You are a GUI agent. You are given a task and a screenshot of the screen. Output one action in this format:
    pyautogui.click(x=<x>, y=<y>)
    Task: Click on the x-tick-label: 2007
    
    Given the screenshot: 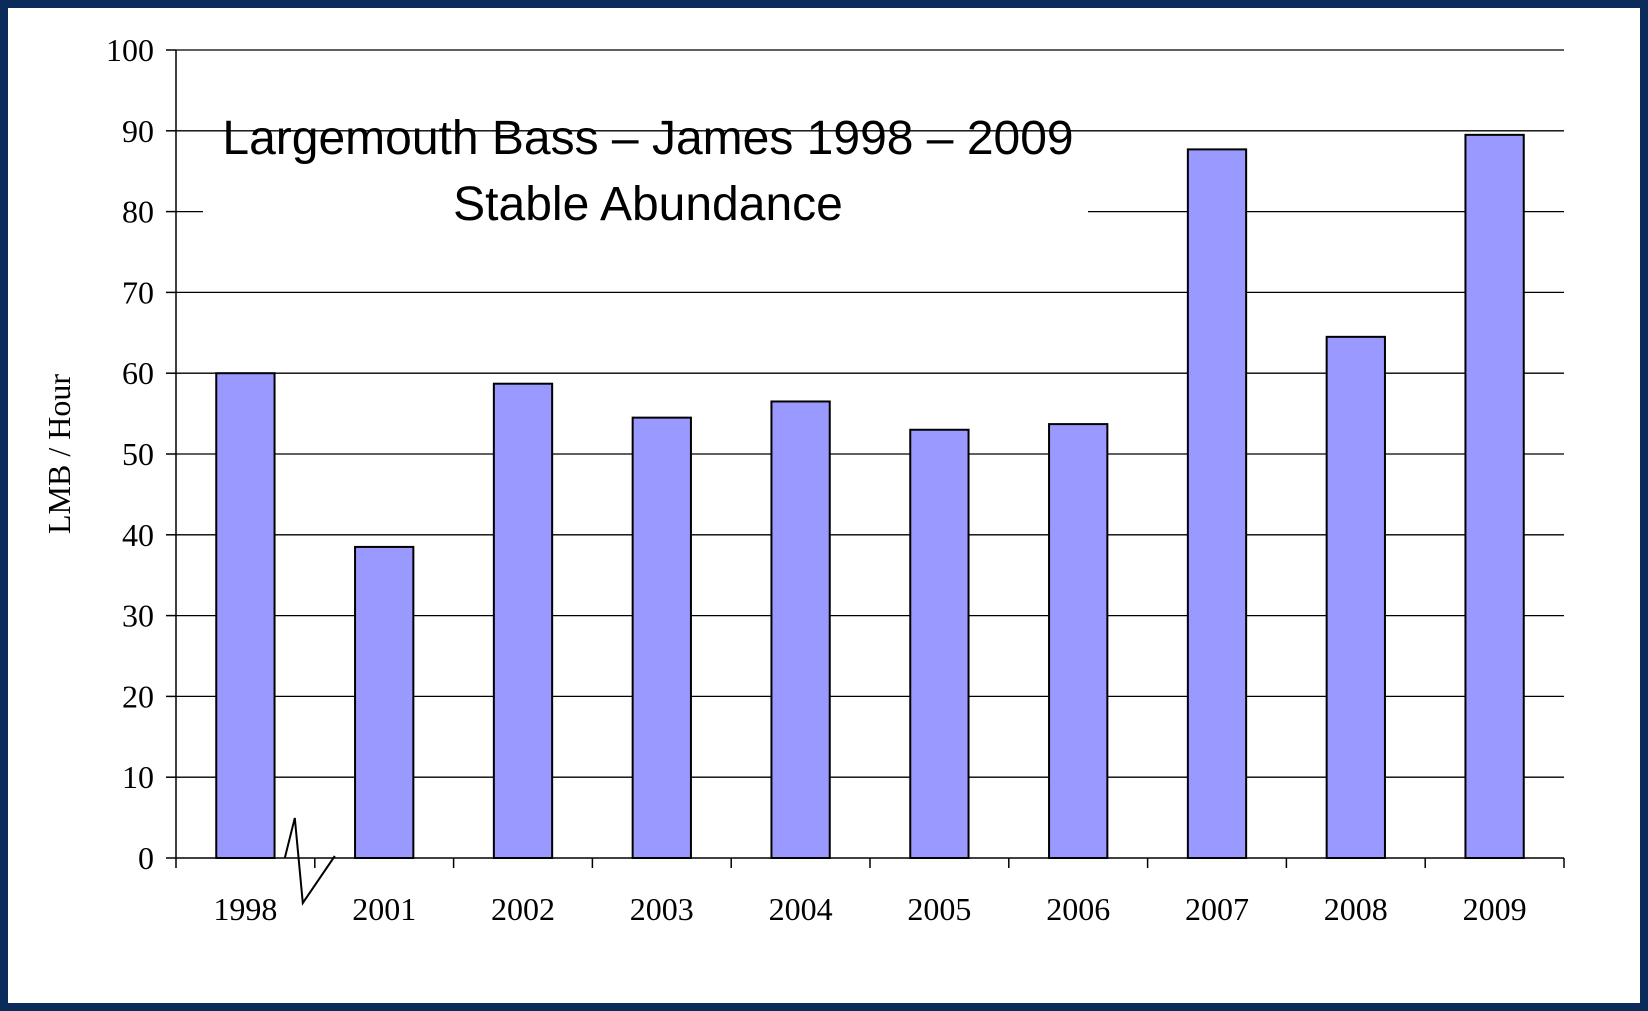 What is the action you would take?
    pyautogui.click(x=1217, y=909)
    